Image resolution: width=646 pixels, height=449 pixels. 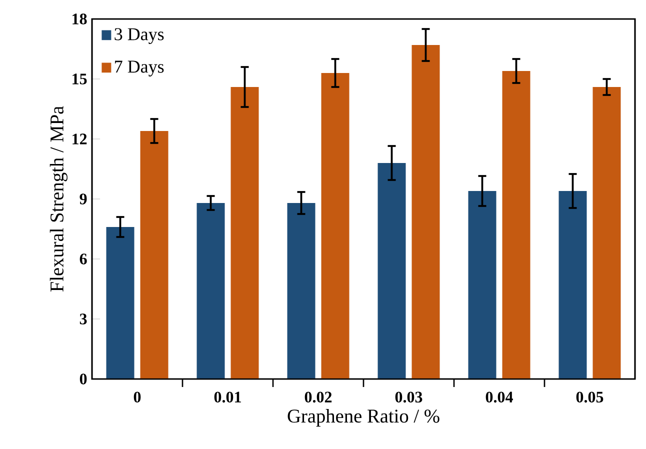 What do you see at coordinates (139, 36) in the screenshot?
I see `legend-label: 3 Days` at bounding box center [139, 36].